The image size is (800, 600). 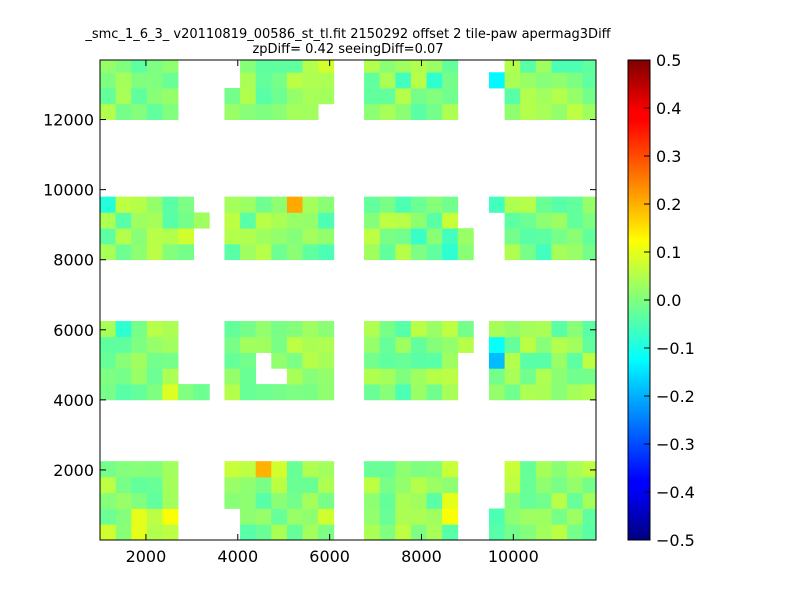 I want to click on colorbar-tick-label: −0.1, so click(x=675, y=348).